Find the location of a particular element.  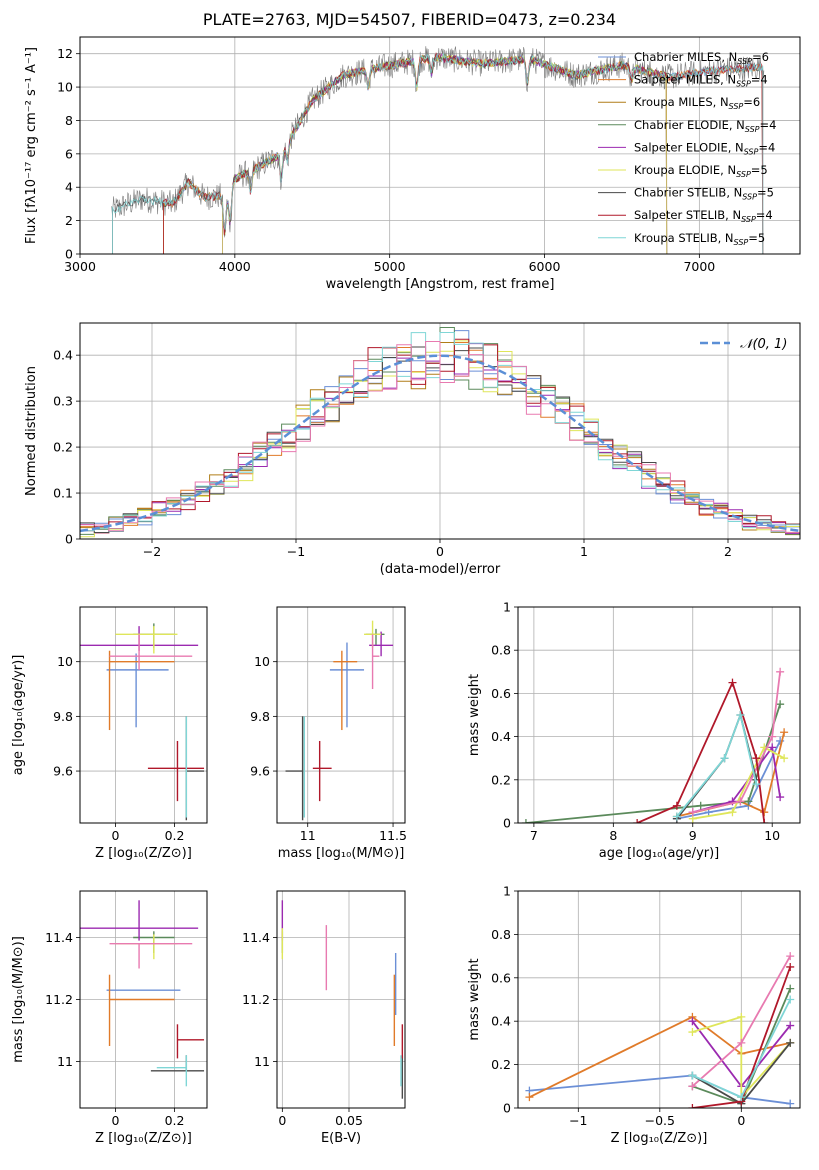

x-tick-label: 5000 is located at coordinates (390, 266).